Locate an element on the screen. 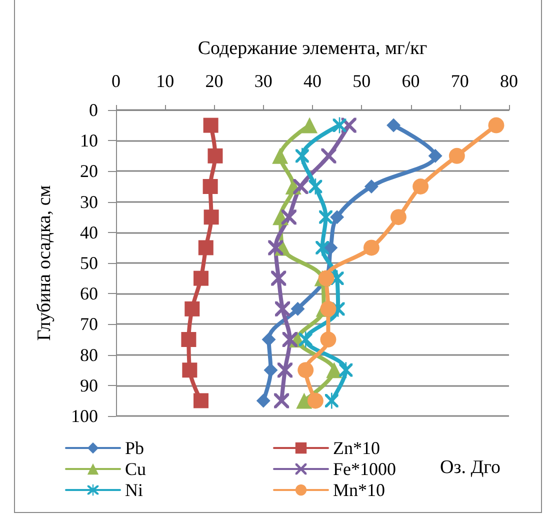 This screenshot has height=515, width=544. legend-label: Mn*10 is located at coordinates (359, 490).